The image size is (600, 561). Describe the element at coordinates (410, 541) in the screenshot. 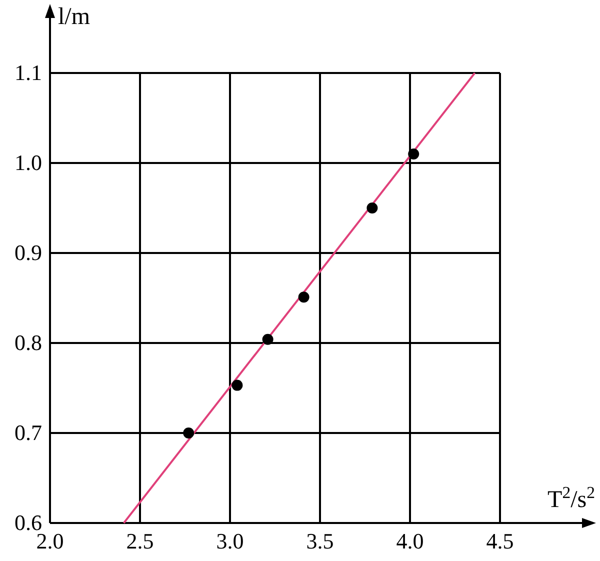

I see `x-tick-label: 4.0` at that location.